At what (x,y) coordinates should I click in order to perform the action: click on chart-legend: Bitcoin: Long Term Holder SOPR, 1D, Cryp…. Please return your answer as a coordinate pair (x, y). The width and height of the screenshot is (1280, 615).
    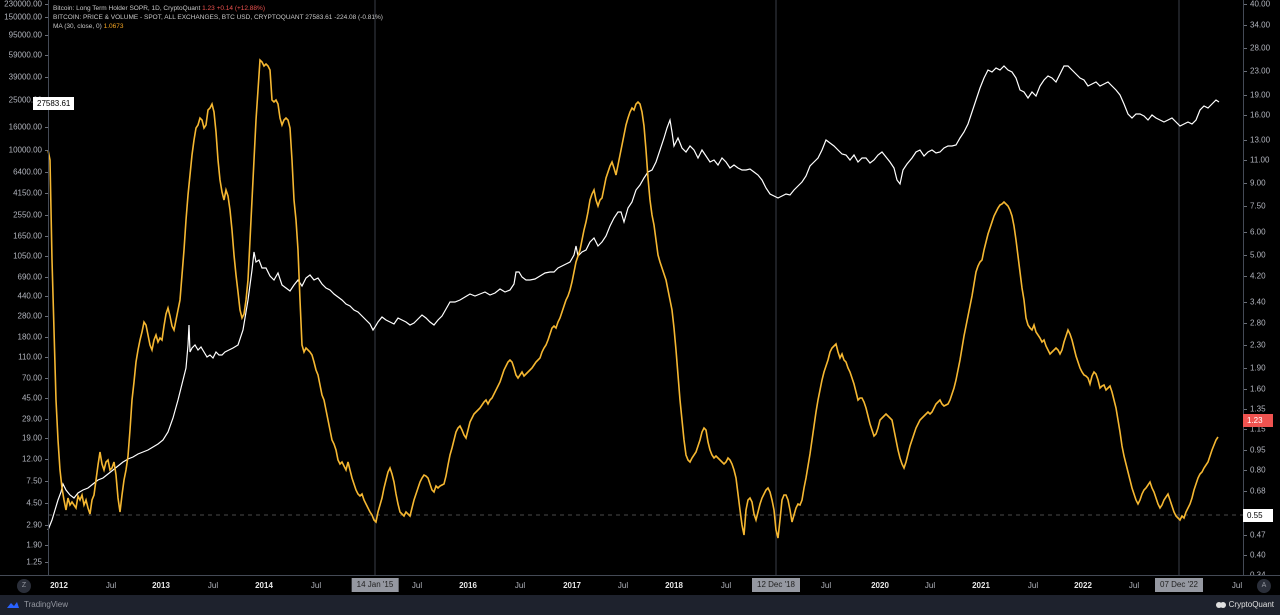
    Looking at the image, I should click on (218, 17).